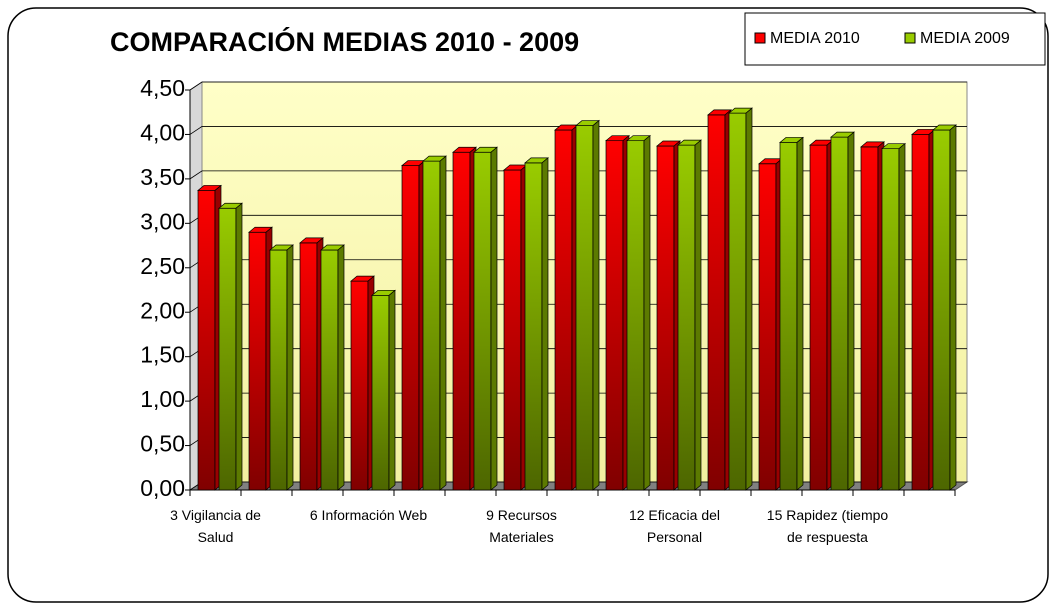 The image size is (1055, 615). What do you see at coordinates (578, 86) in the screenshot?
I see `grid-line` at bounding box center [578, 86].